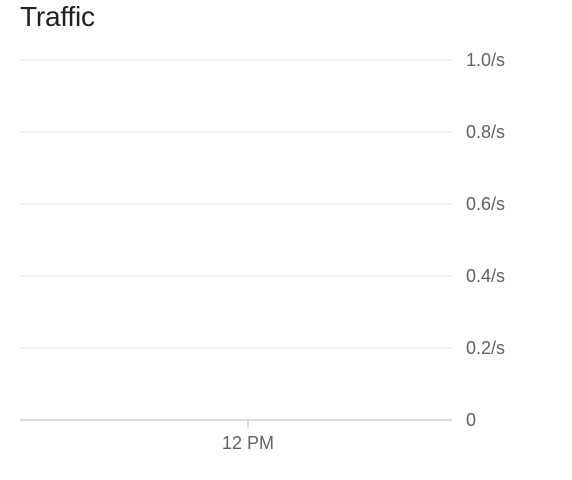 The width and height of the screenshot is (572, 480). What do you see at coordinates (471, 420) in the screenshot?
I see `y-tick-label: 0` at bounding box center [471, 420].